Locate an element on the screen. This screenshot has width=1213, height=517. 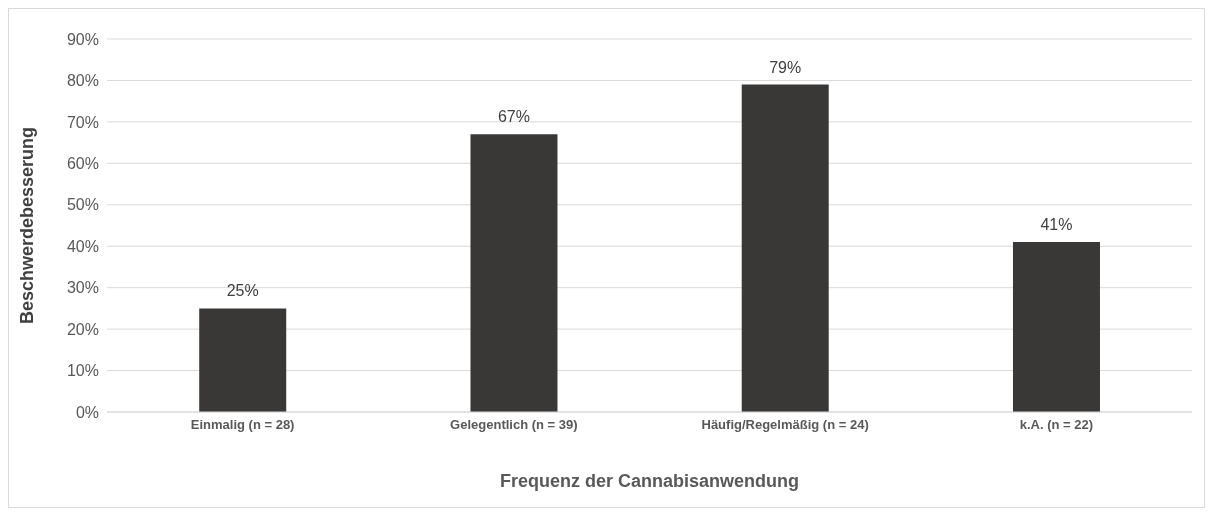
y-tick-label: 20% is located at coordinates (82, 329).